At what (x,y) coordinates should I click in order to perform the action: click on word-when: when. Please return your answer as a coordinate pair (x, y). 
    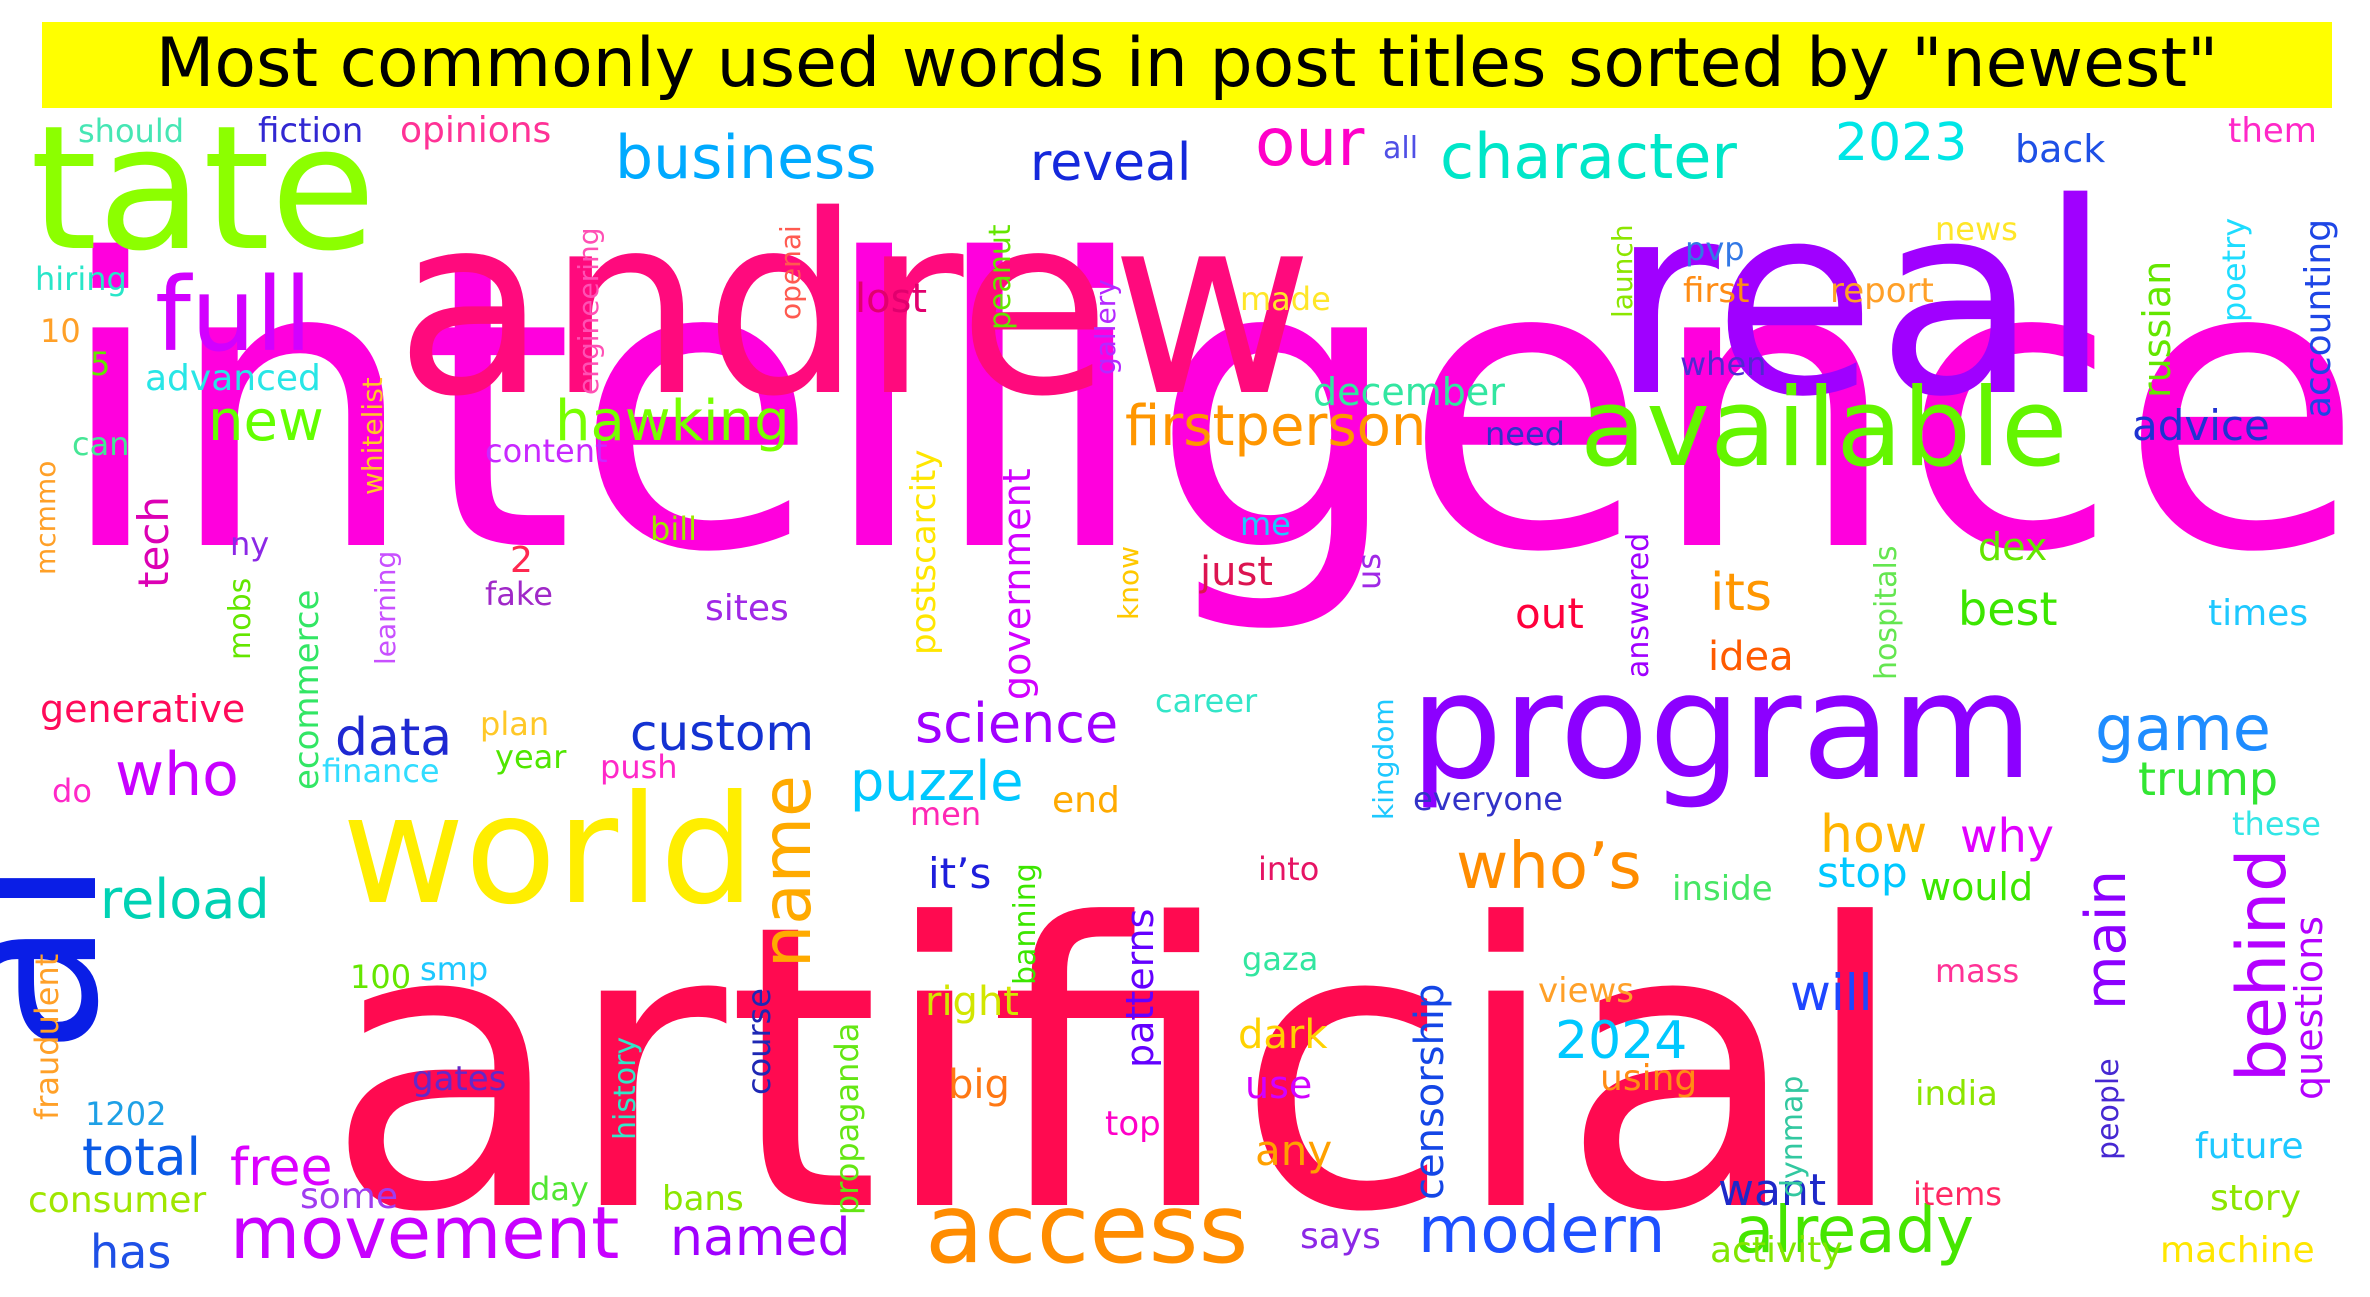
    Looking at the image, I should click on (1723, 364).